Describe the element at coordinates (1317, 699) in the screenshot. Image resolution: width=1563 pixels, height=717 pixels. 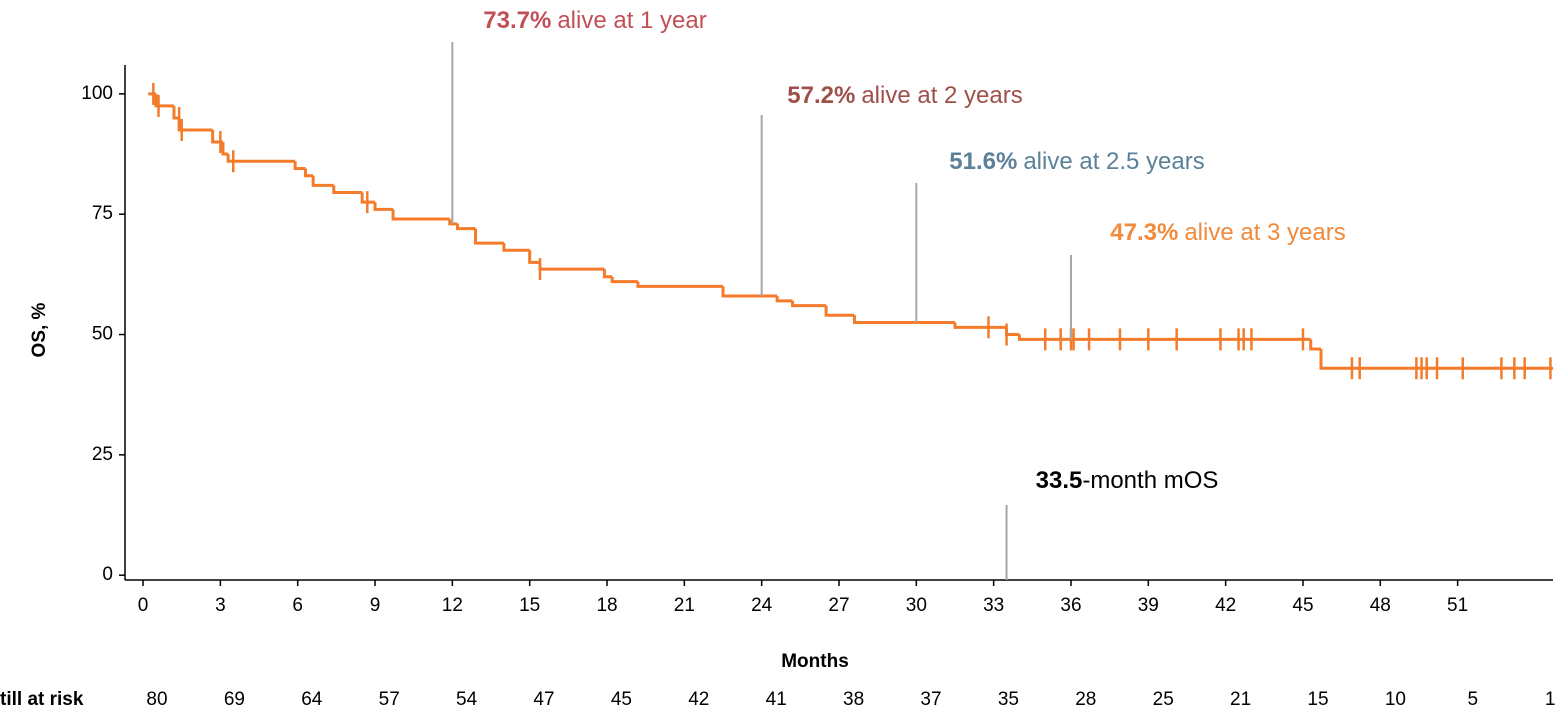
I see `at-risk-count: 15` at that location.